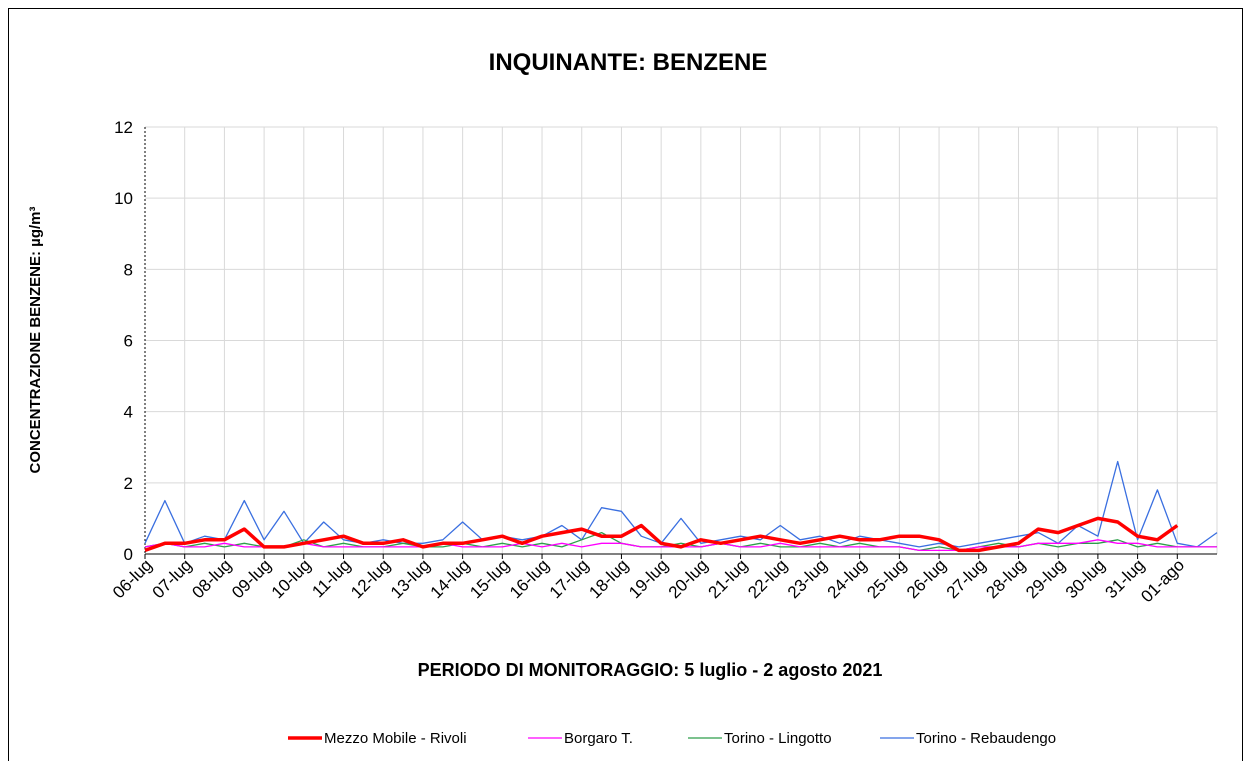  Describe the element at coordinates (35, 340) in the screenshot. I see `y-axis-title: CONCENTRAZIONE BENZENE: µg/m³` at that location.